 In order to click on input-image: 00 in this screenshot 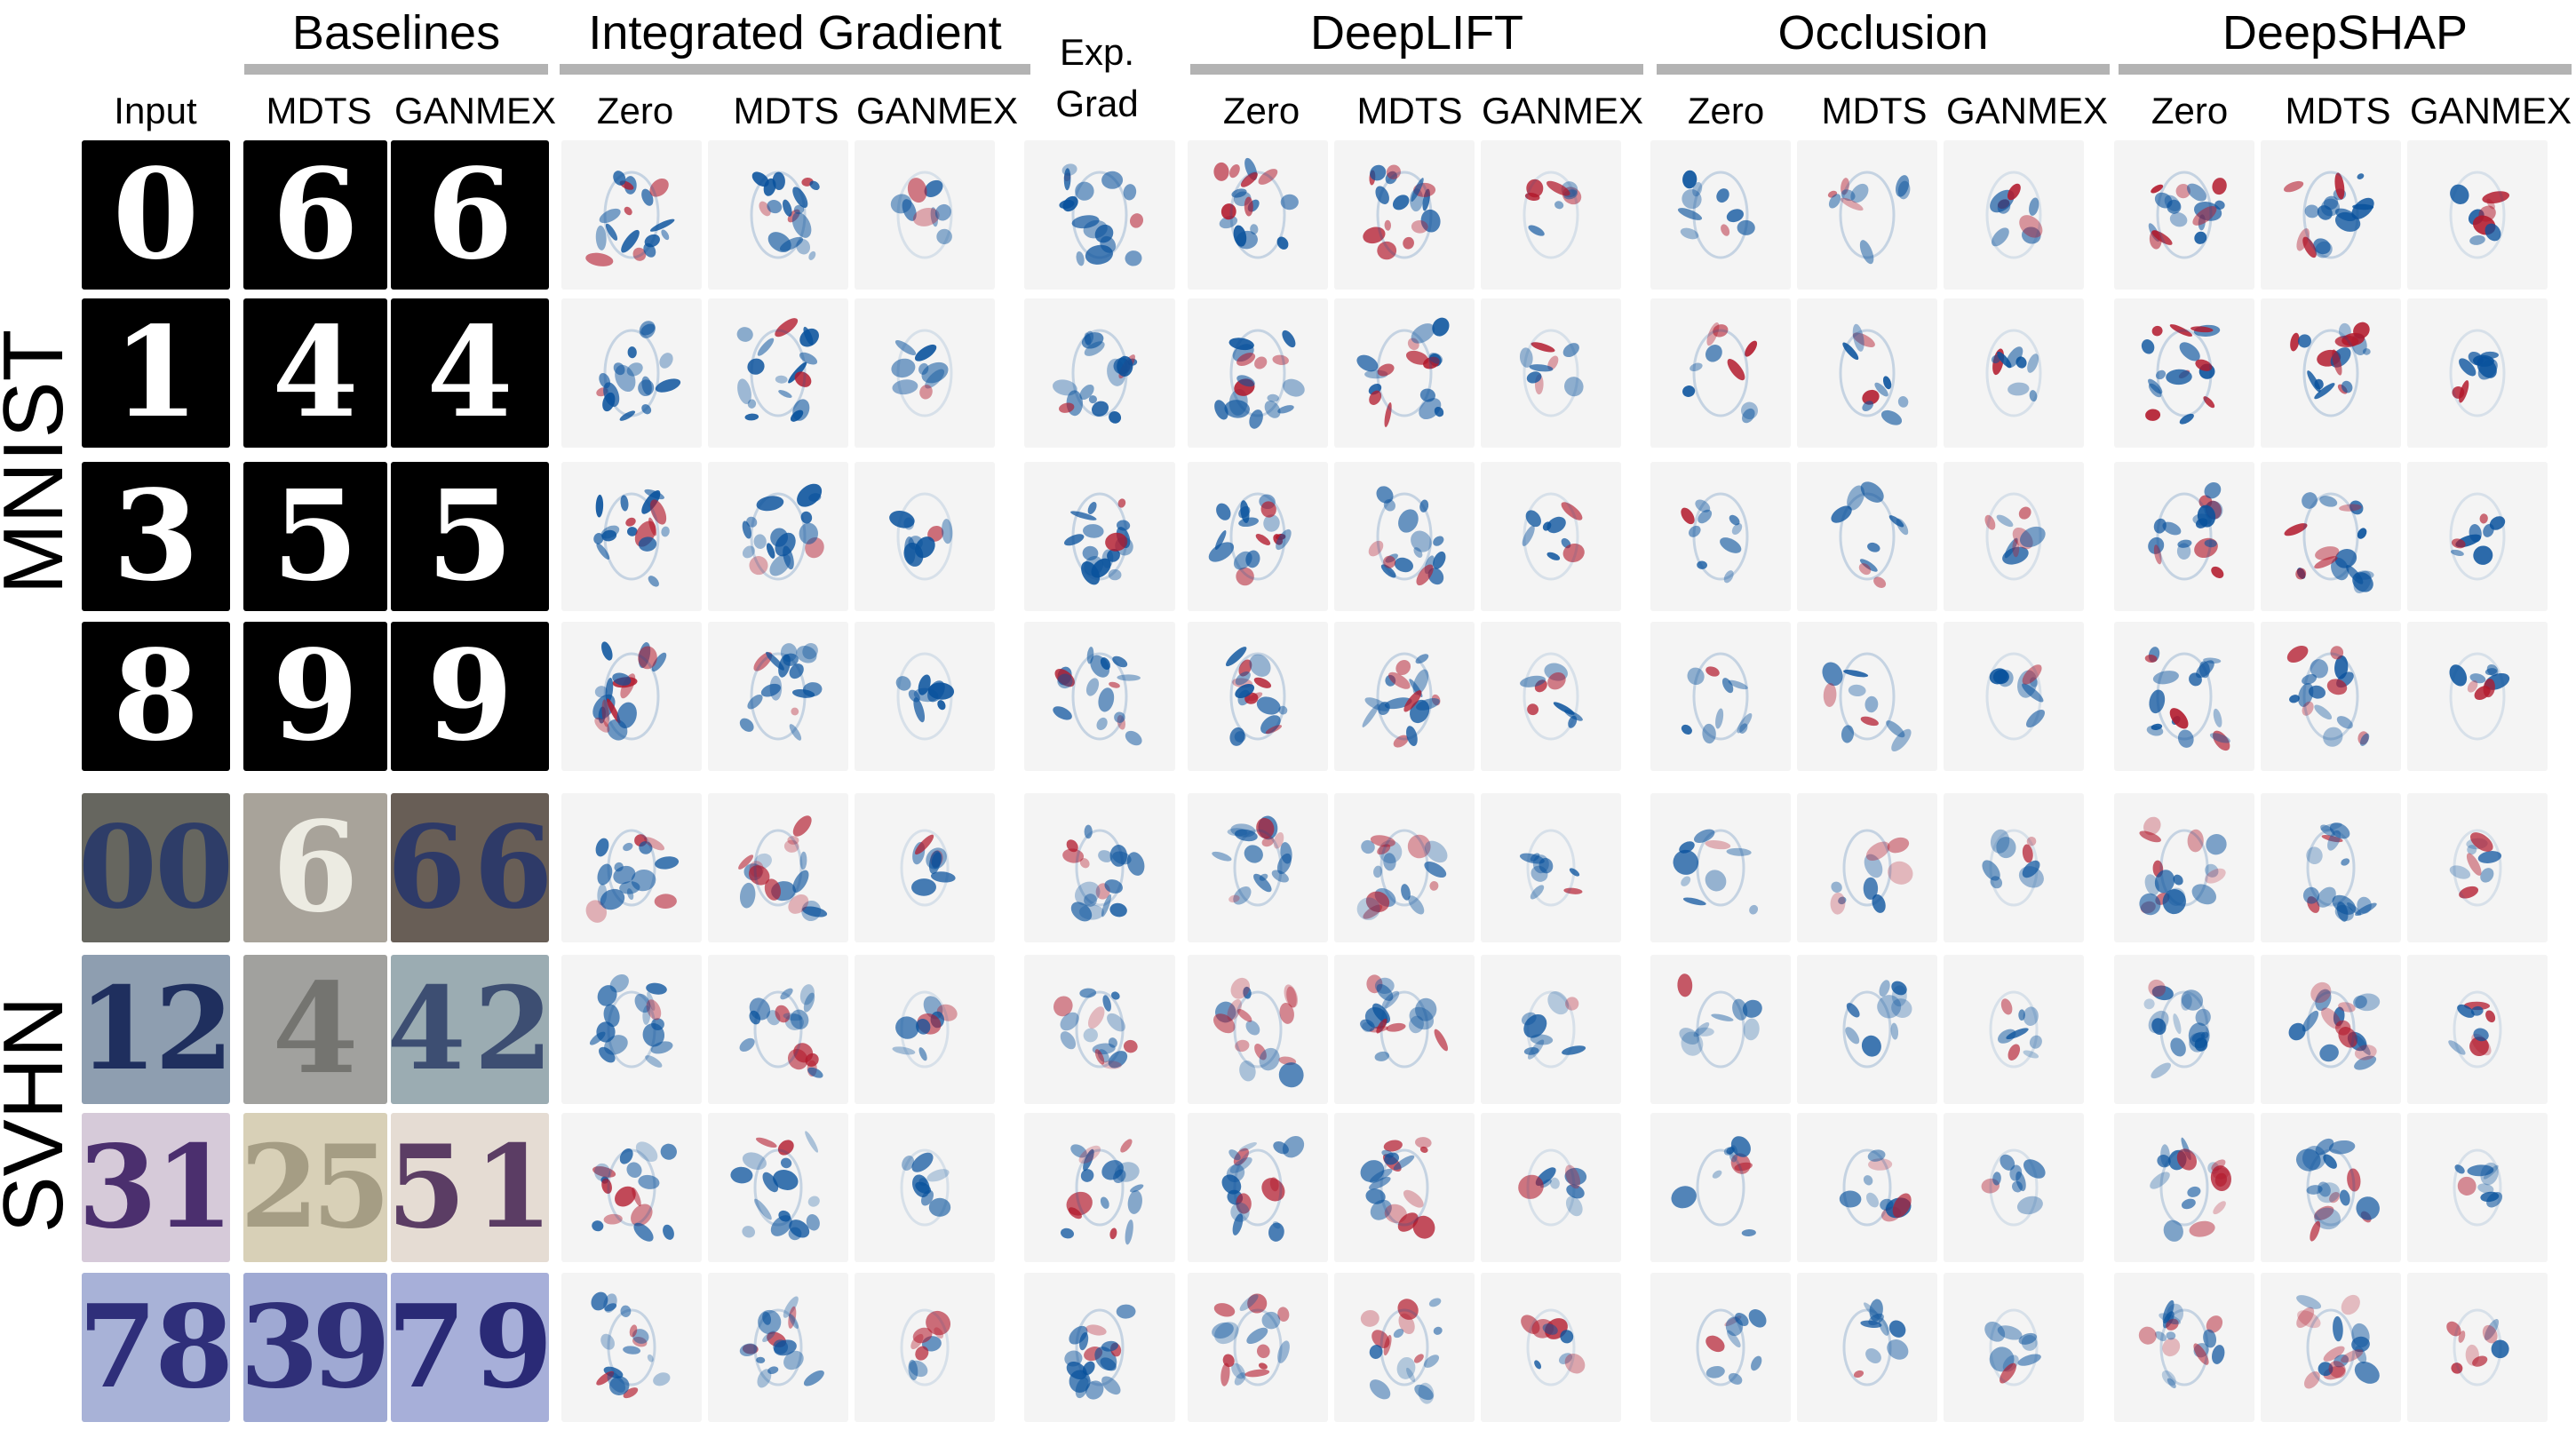, I will do `click(156, 867)`.